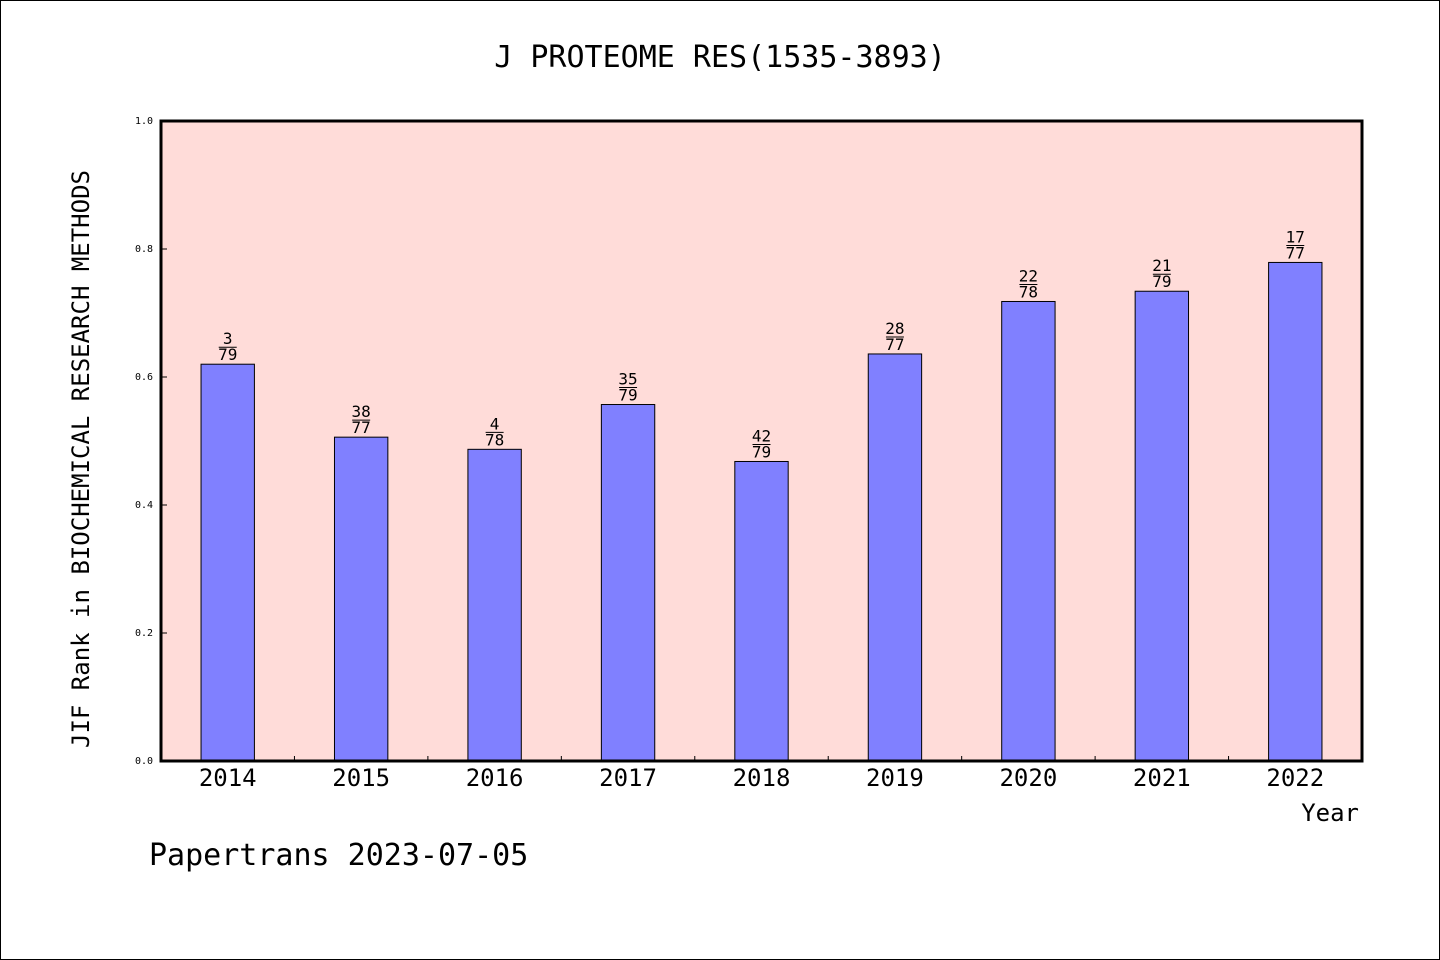  Describe the element at coordinates (144, 249) in the screenshot. I see `y-tick-label: 0.8` at that location.